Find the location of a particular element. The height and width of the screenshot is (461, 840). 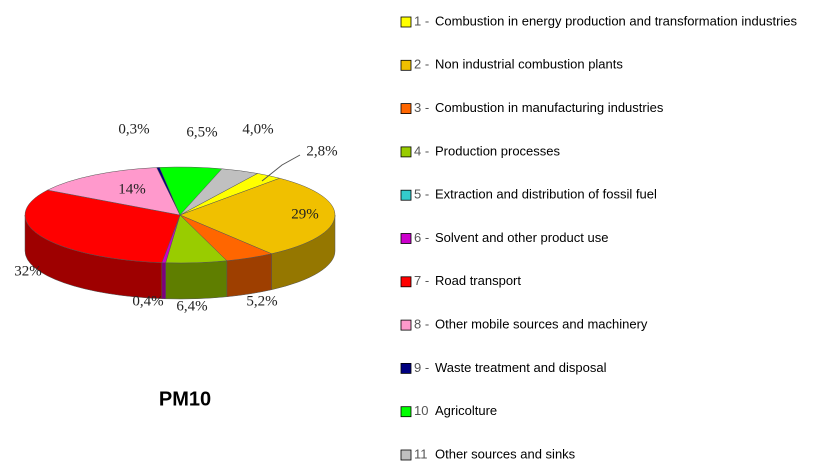

legend-label: Waste treatment and disposal is located at coordinates (521, 367).